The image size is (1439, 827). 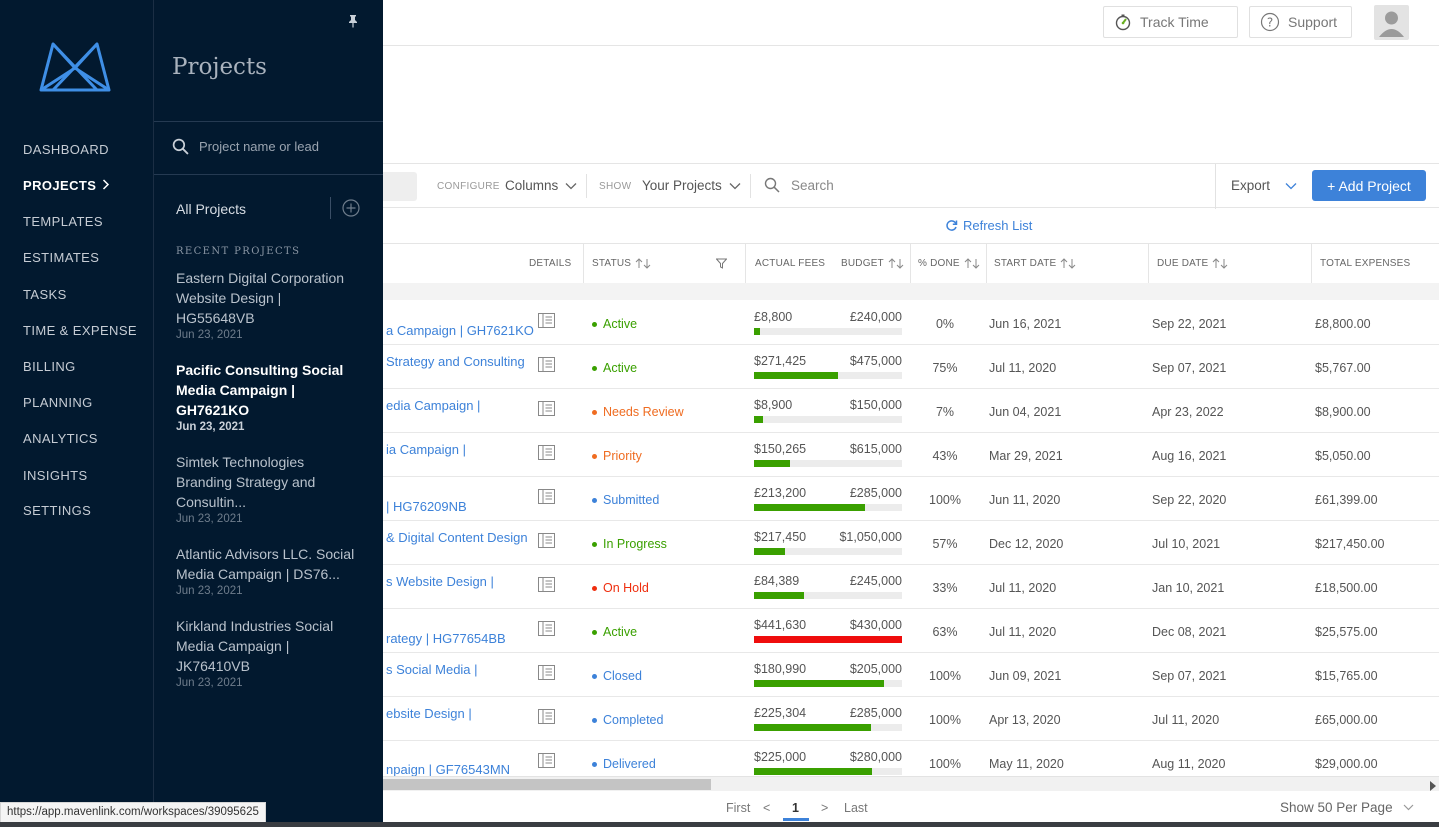 I want to click on scroll-right-arrow-icon, so click(x=1433, y=786).